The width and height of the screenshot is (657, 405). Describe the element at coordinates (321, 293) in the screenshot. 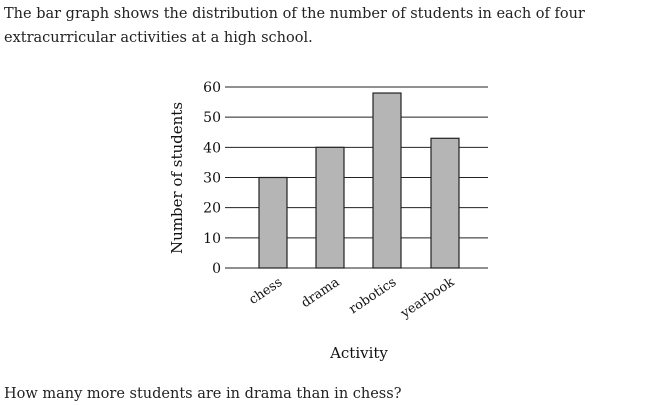

I see `x-tick-label: drama` at that location.